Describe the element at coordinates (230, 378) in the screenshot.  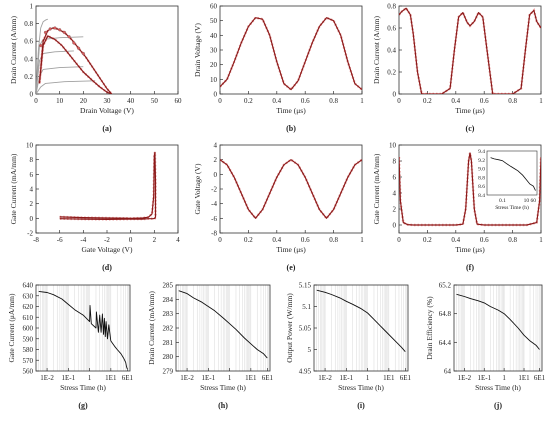
I see `x-tick-label: 1` at that location.